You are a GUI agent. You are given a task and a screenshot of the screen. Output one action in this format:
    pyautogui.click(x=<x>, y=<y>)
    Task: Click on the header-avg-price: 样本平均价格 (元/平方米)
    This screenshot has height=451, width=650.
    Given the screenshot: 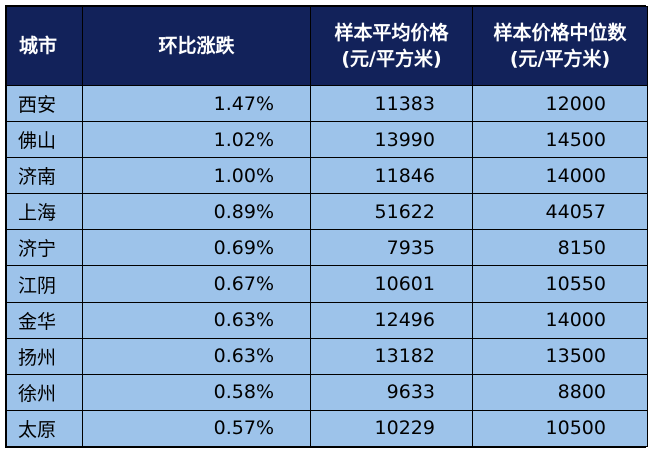 What is the action you would take?
    pyautogui.click(x=391, y=46)
    